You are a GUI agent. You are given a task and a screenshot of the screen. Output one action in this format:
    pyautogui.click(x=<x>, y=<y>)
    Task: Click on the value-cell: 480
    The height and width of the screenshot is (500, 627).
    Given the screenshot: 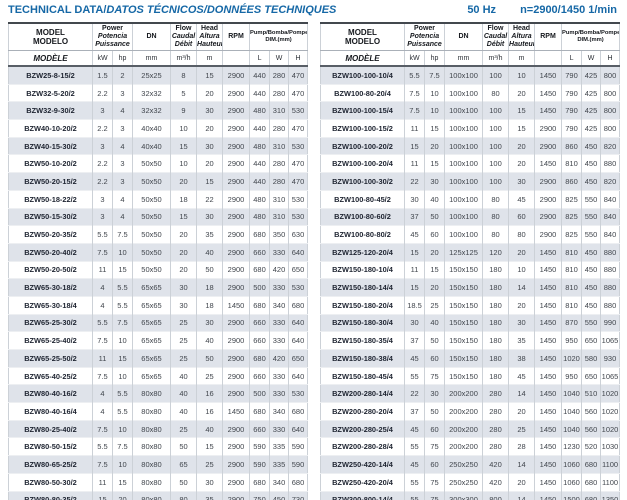 What is the action you would take?
    pyautogui.click(x=259, y=199)
    